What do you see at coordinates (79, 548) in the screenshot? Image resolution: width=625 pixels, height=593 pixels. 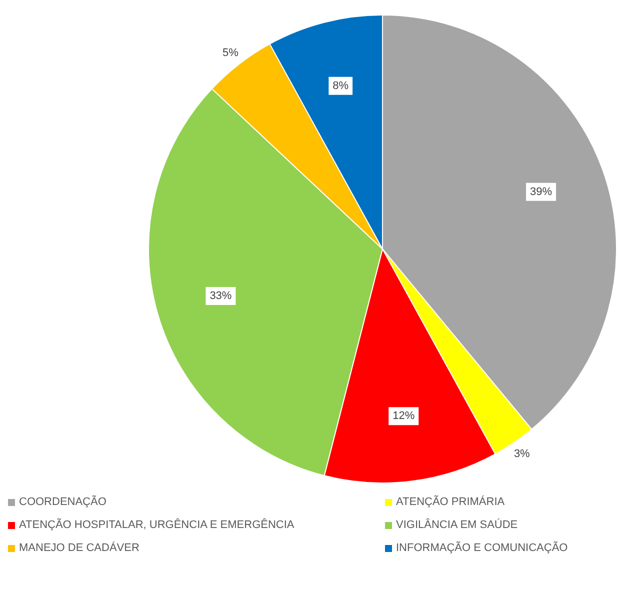 I see `legend-label: MANEJO DE CADÁVER` at bounding box center [79, 548].